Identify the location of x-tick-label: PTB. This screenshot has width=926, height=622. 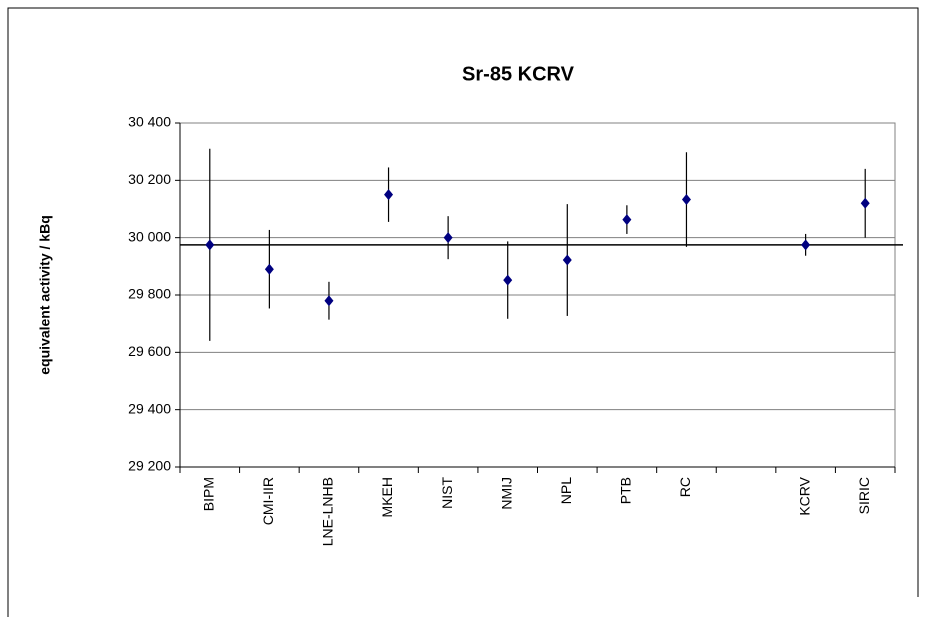
(626, 490).